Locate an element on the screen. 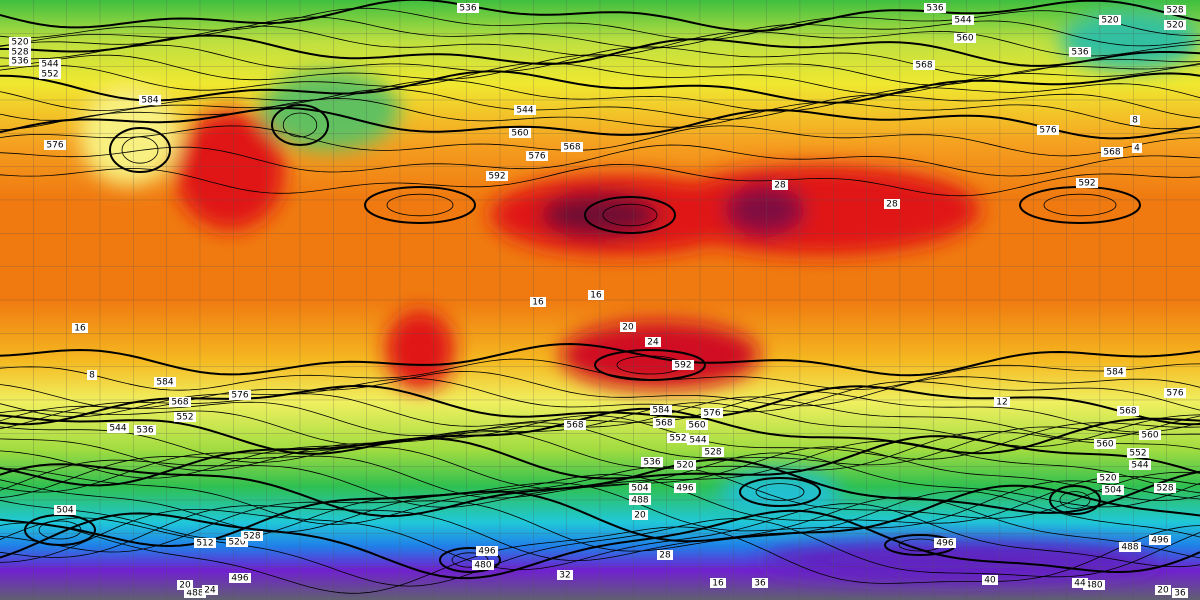 The width and height of the screenshot is (1200, 600). contour-label: 480 is located at coordinates (482, 566).